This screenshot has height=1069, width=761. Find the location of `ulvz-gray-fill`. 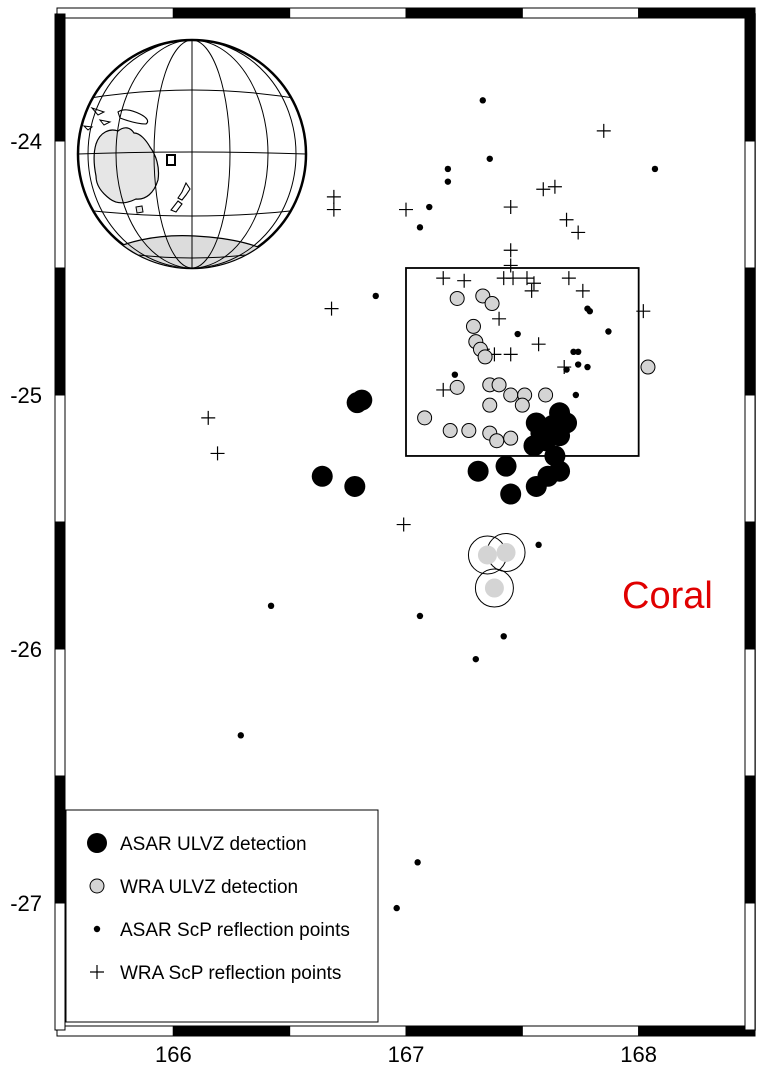

ulvz-gray-fill is located at coordinates (494, 588).